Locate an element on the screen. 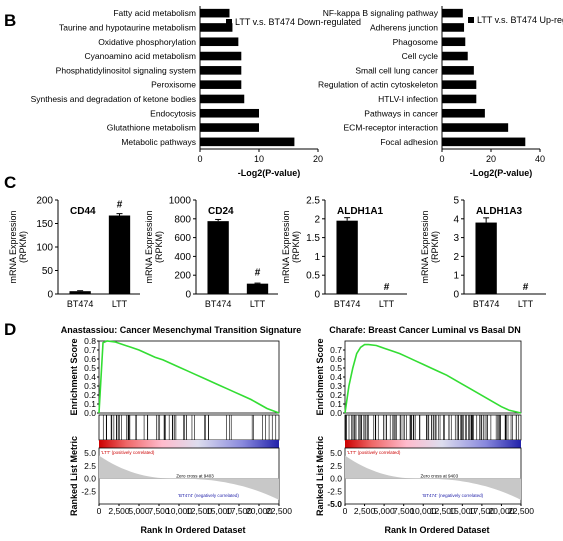  chart-title: CD24 is located at coordinates (221, 211).